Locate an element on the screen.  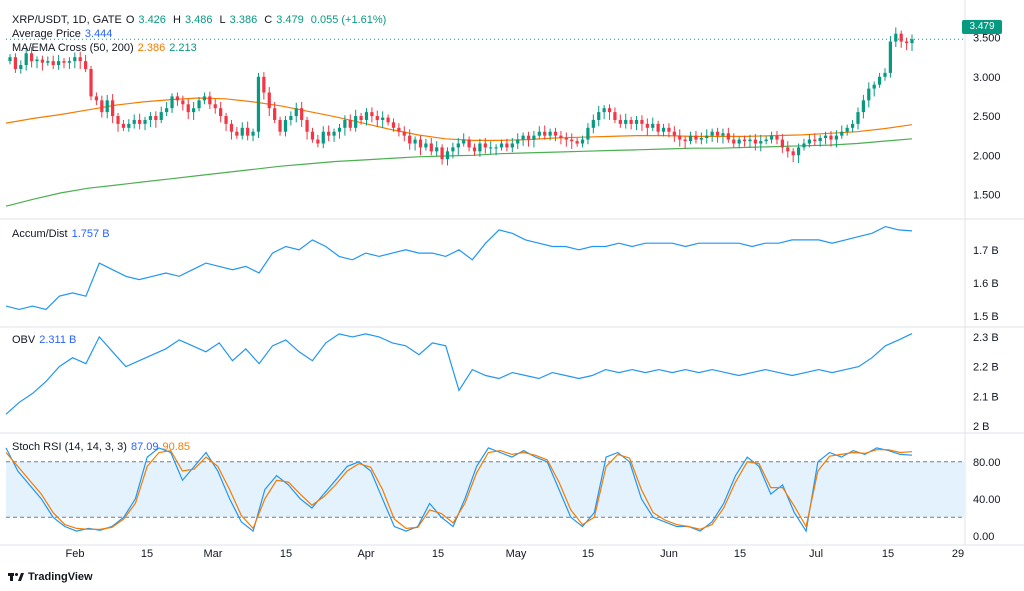
tradingview-logo: TradingView is located at coordinates (50, 577).